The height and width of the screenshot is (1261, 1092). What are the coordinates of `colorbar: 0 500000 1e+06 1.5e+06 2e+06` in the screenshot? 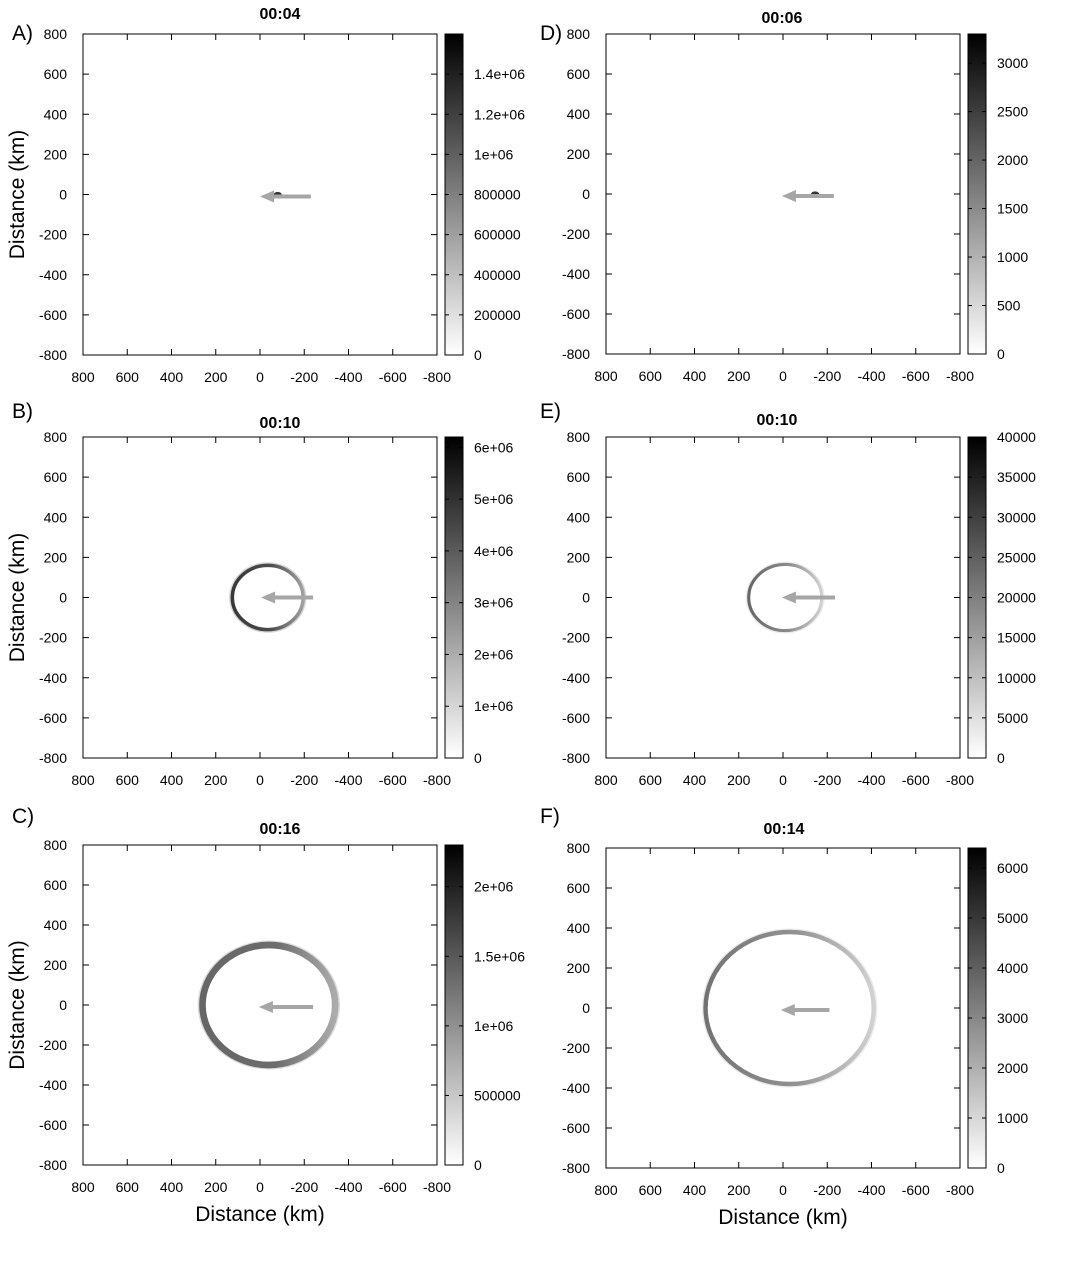 It's located at (484, 1008).